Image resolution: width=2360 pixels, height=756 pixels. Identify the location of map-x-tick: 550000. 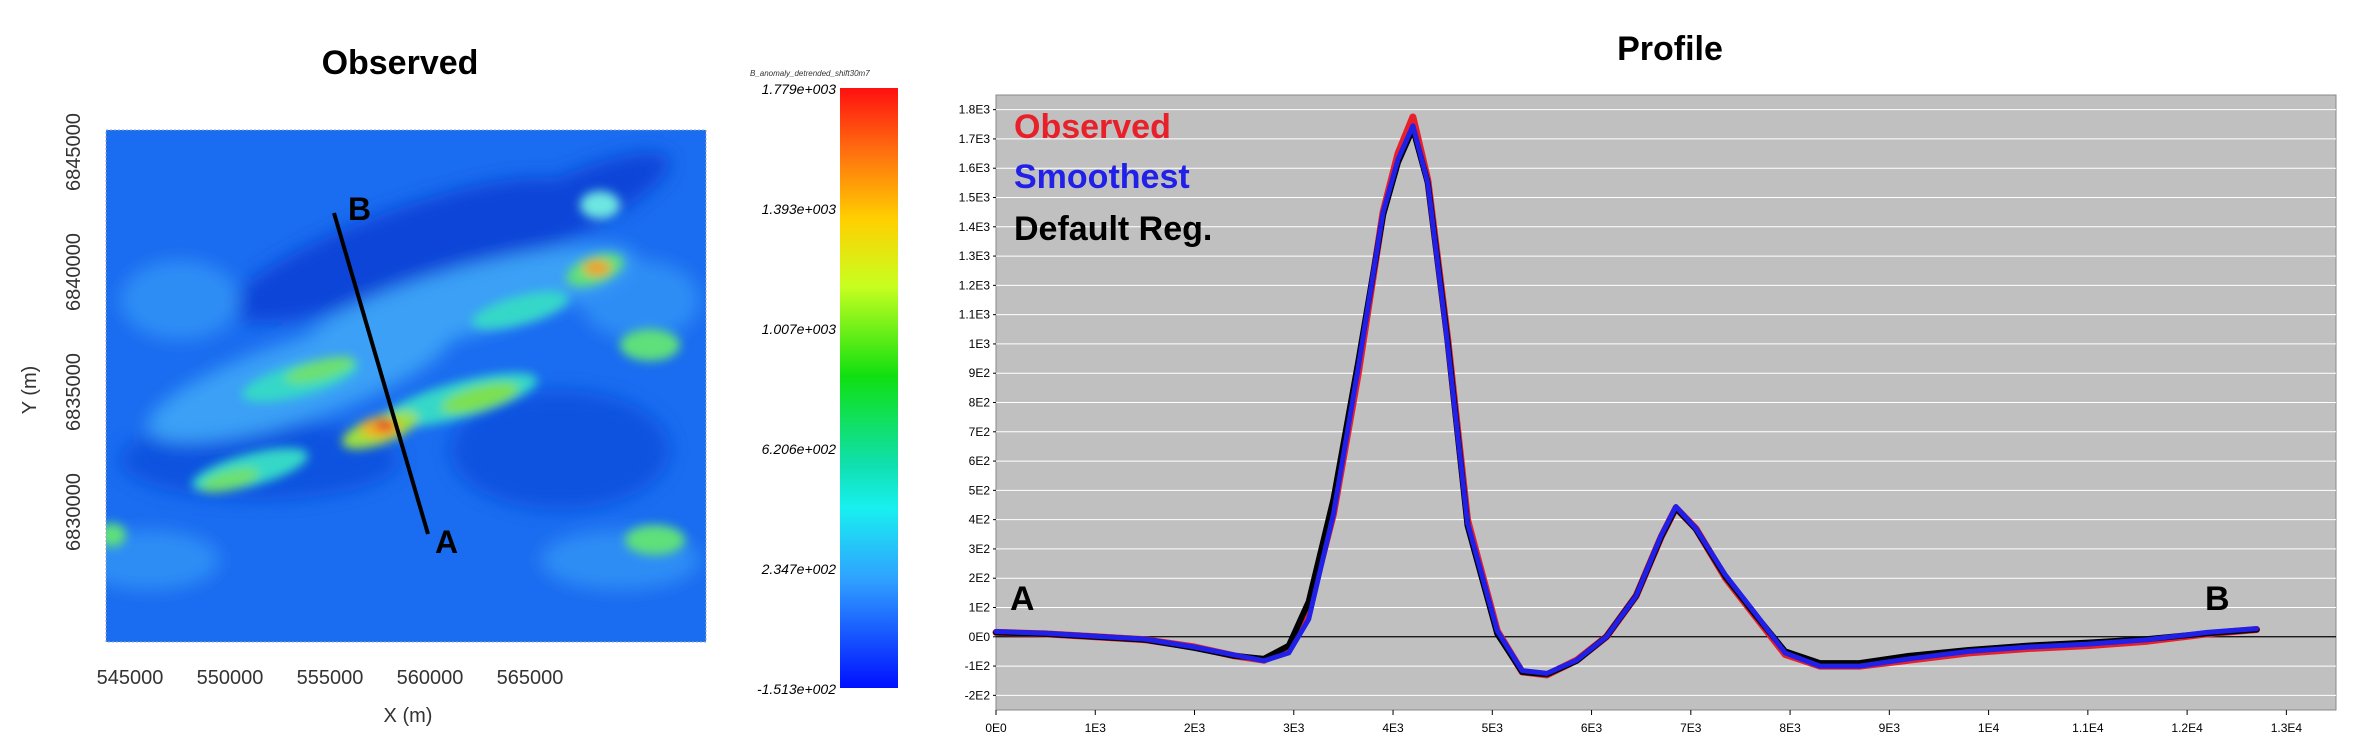
(230, 678).